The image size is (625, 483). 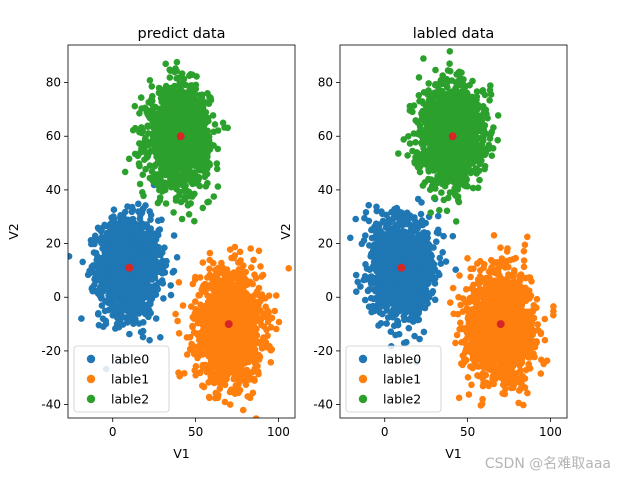 I want to click on y-tick-label: 80, so click(x=53, y=83).